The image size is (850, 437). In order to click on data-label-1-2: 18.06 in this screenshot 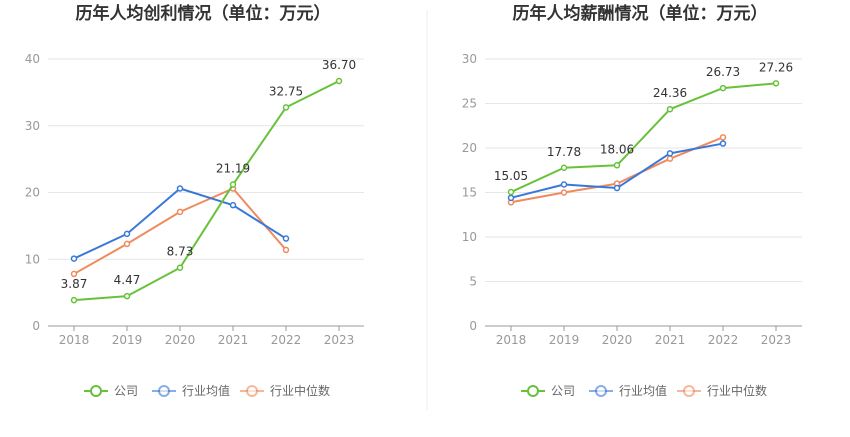, I will do `click(617, 149)`.